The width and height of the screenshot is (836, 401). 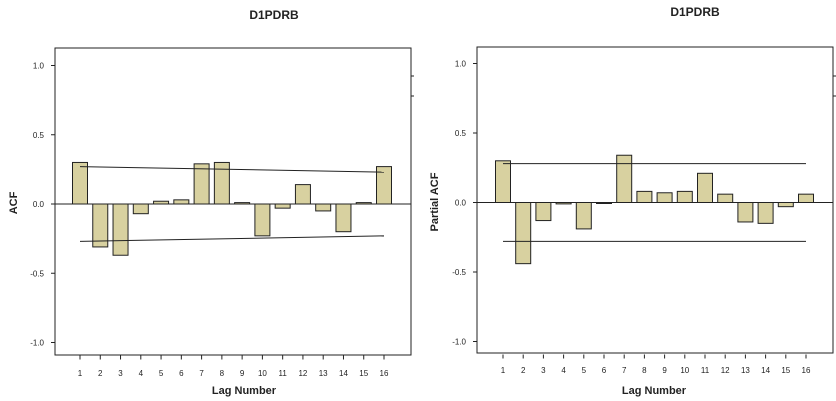 I want to click on acf-x-tick-label: 5, so click(x=161, y=373).